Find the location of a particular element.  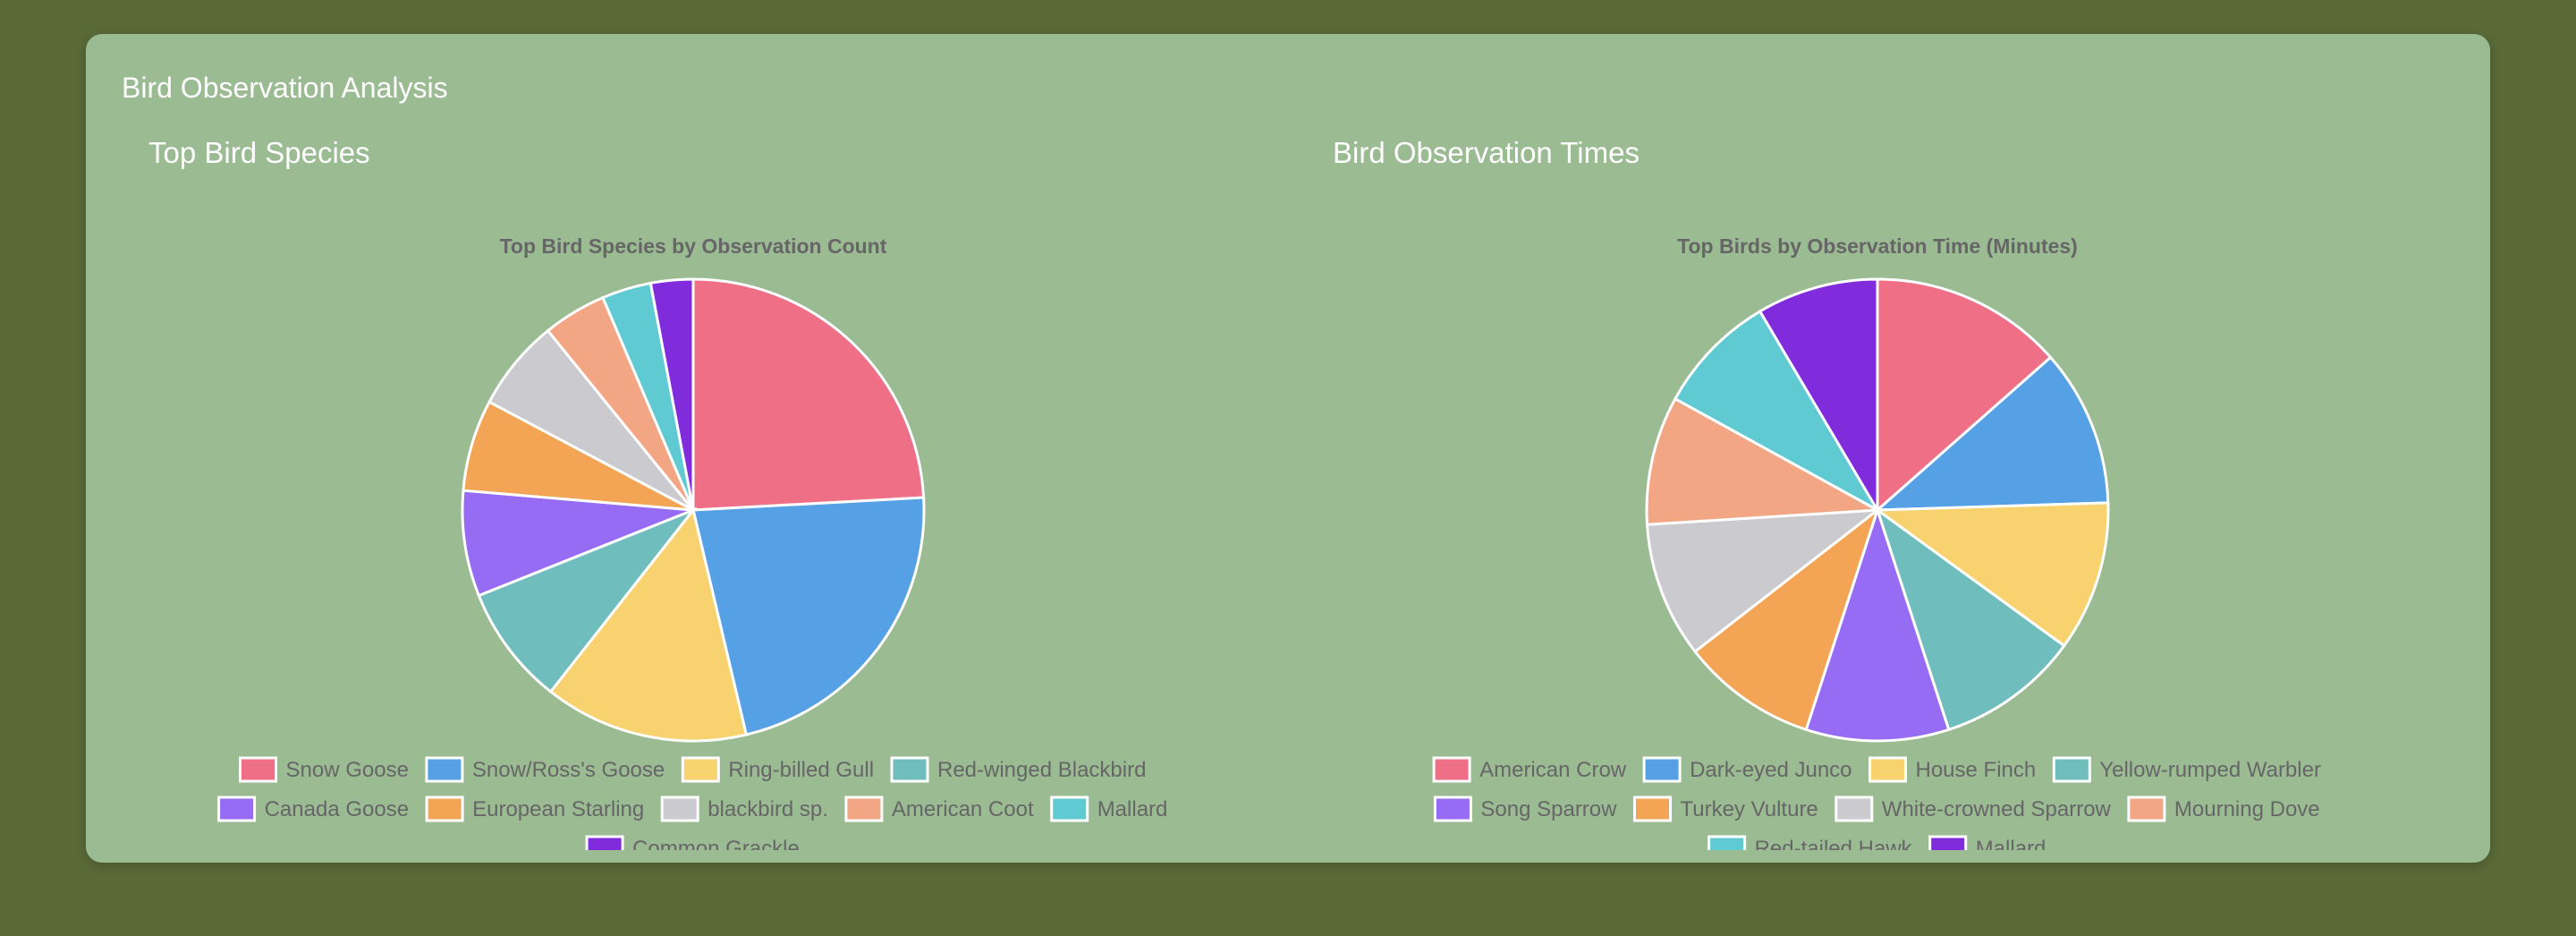

times-legend-item-mallard: Mallard is located at coordinates (1987, 843).